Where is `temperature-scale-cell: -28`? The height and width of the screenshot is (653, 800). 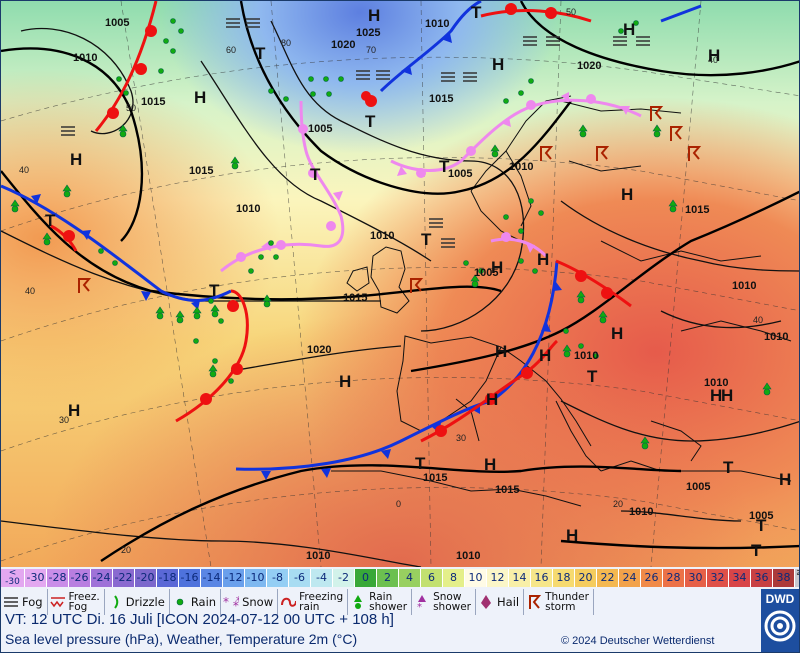 temperature-scale-cell: -28 is located at coordinates (58, 578).